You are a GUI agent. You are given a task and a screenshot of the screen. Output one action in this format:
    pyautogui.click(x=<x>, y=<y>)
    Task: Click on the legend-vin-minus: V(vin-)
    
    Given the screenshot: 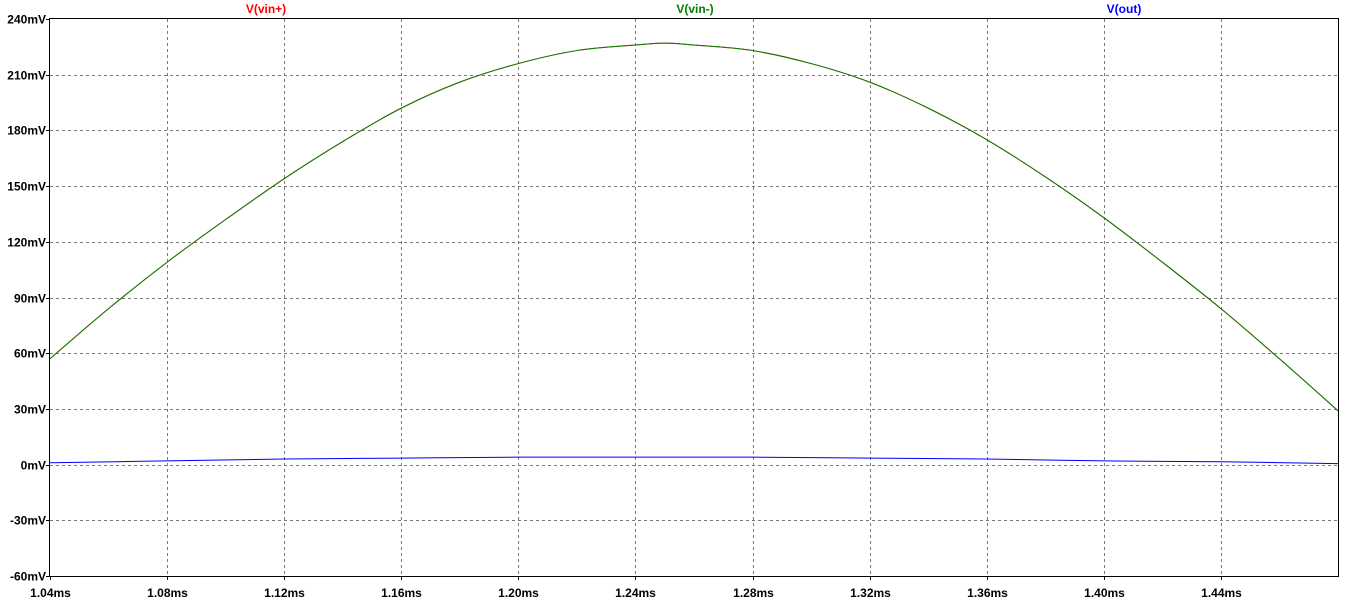 What is the action you would take?
    pyautogui.click(x=694, y=9)
    